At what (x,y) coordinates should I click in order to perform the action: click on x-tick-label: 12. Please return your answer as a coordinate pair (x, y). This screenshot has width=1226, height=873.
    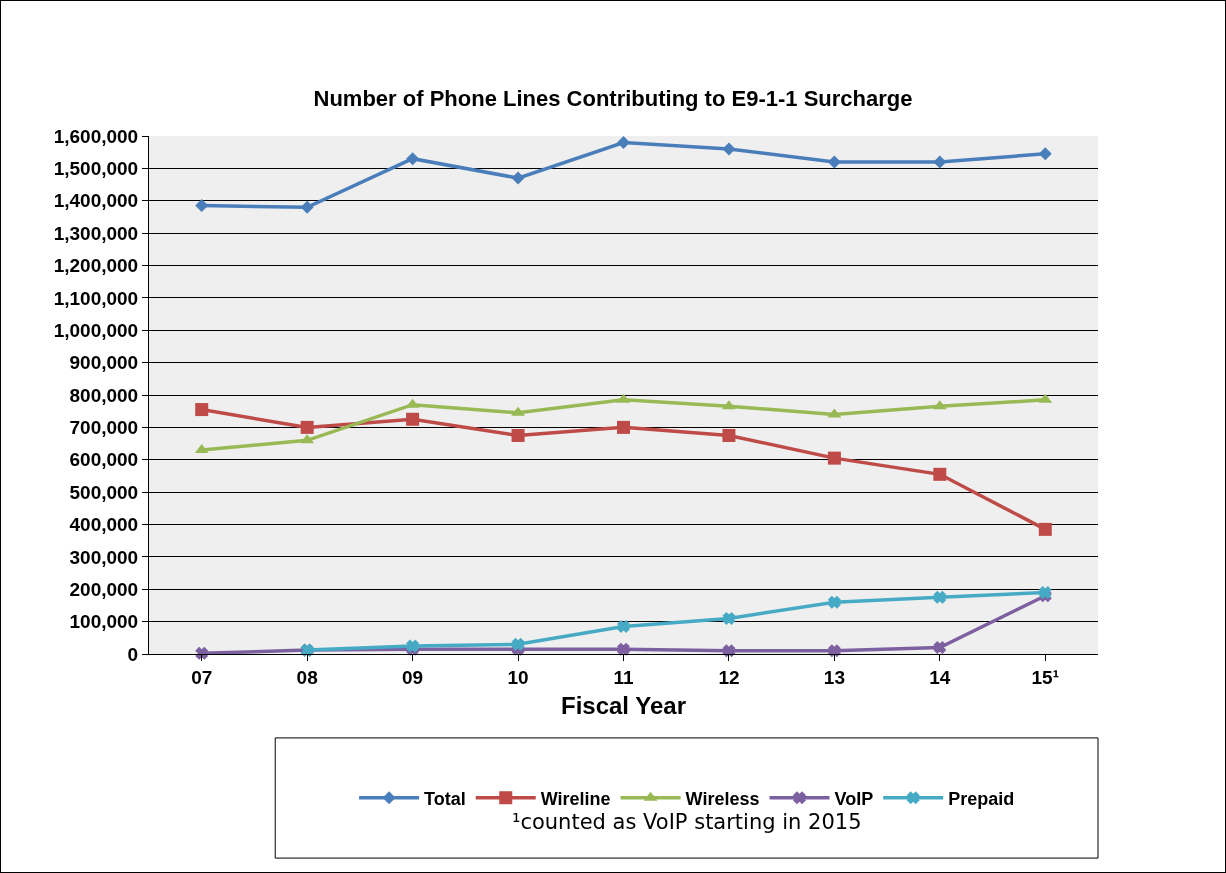
    Looking at the image, I should click on (729, 677).